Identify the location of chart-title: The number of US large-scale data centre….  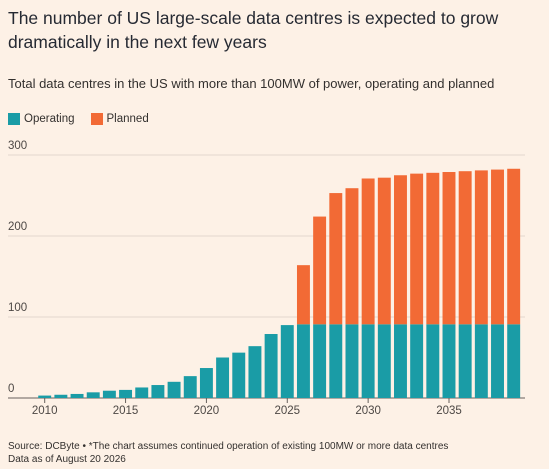
(253, 30).